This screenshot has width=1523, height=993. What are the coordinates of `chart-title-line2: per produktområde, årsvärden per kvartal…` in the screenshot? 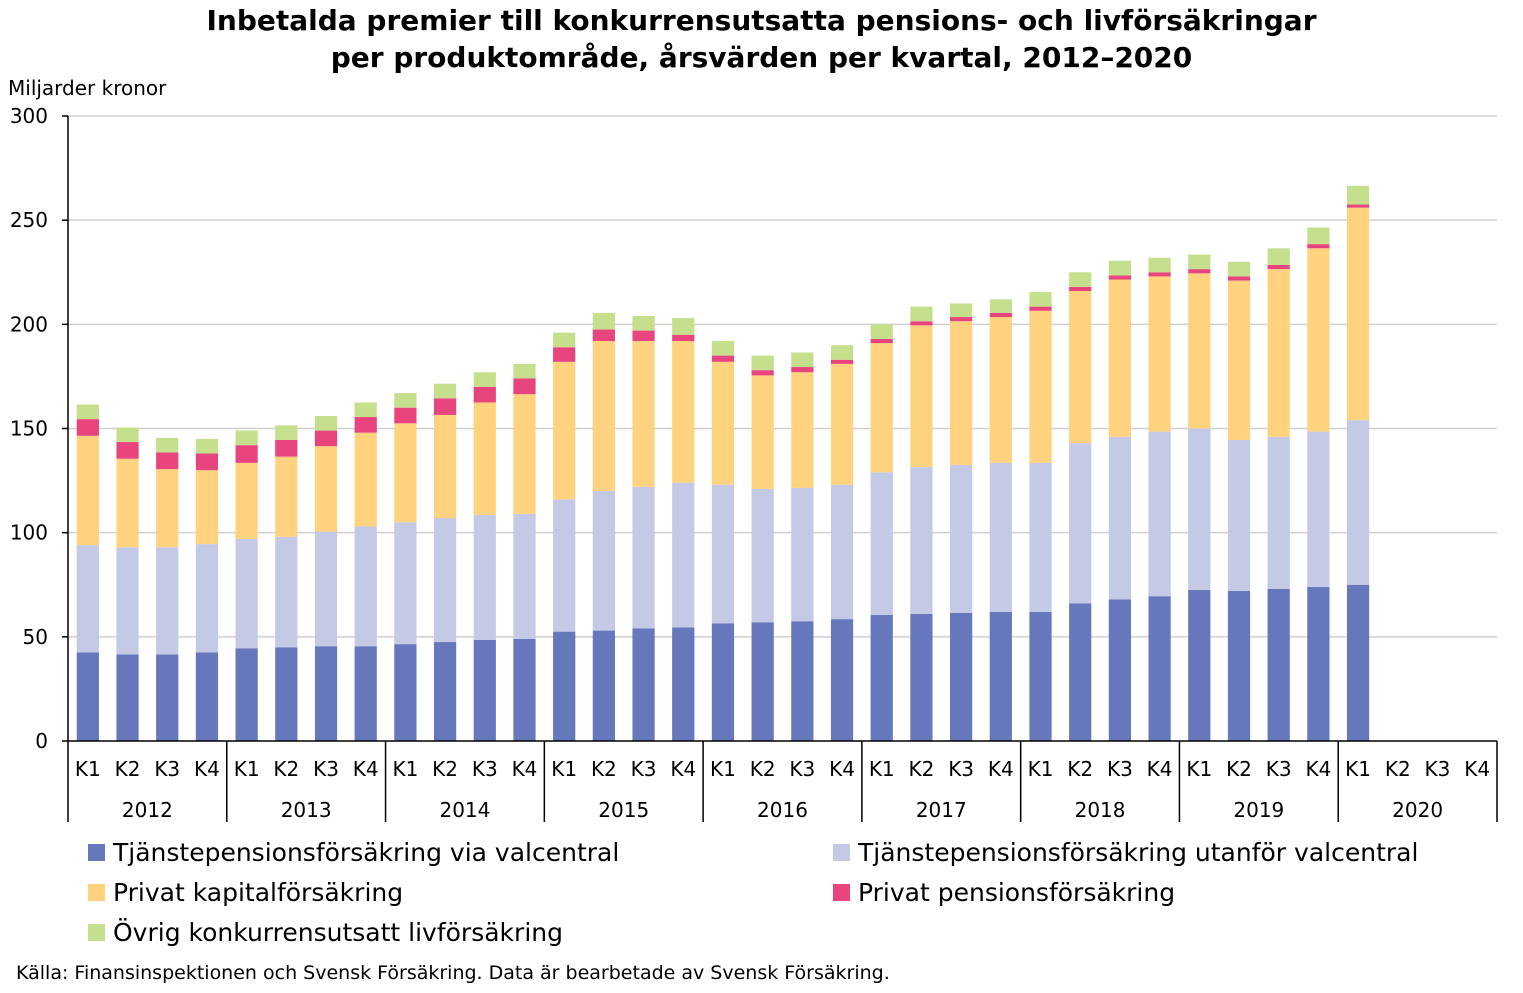 It's located at (761, 57).